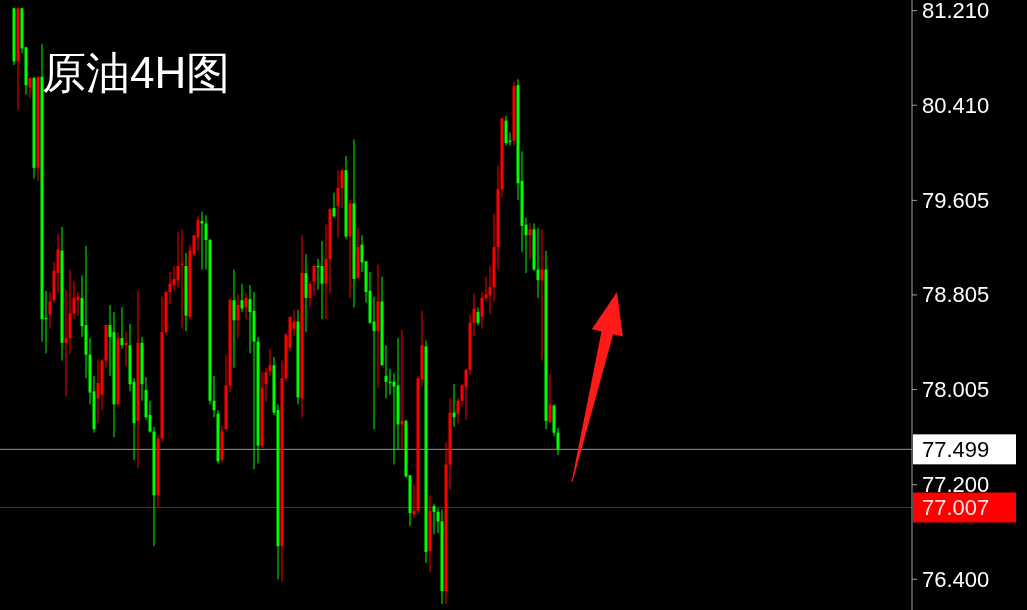 The image size is (1027, 610). Describe the element at coordinates (956, 579) in the screenshot. I see `y-tick-label: 76.400` at that location.